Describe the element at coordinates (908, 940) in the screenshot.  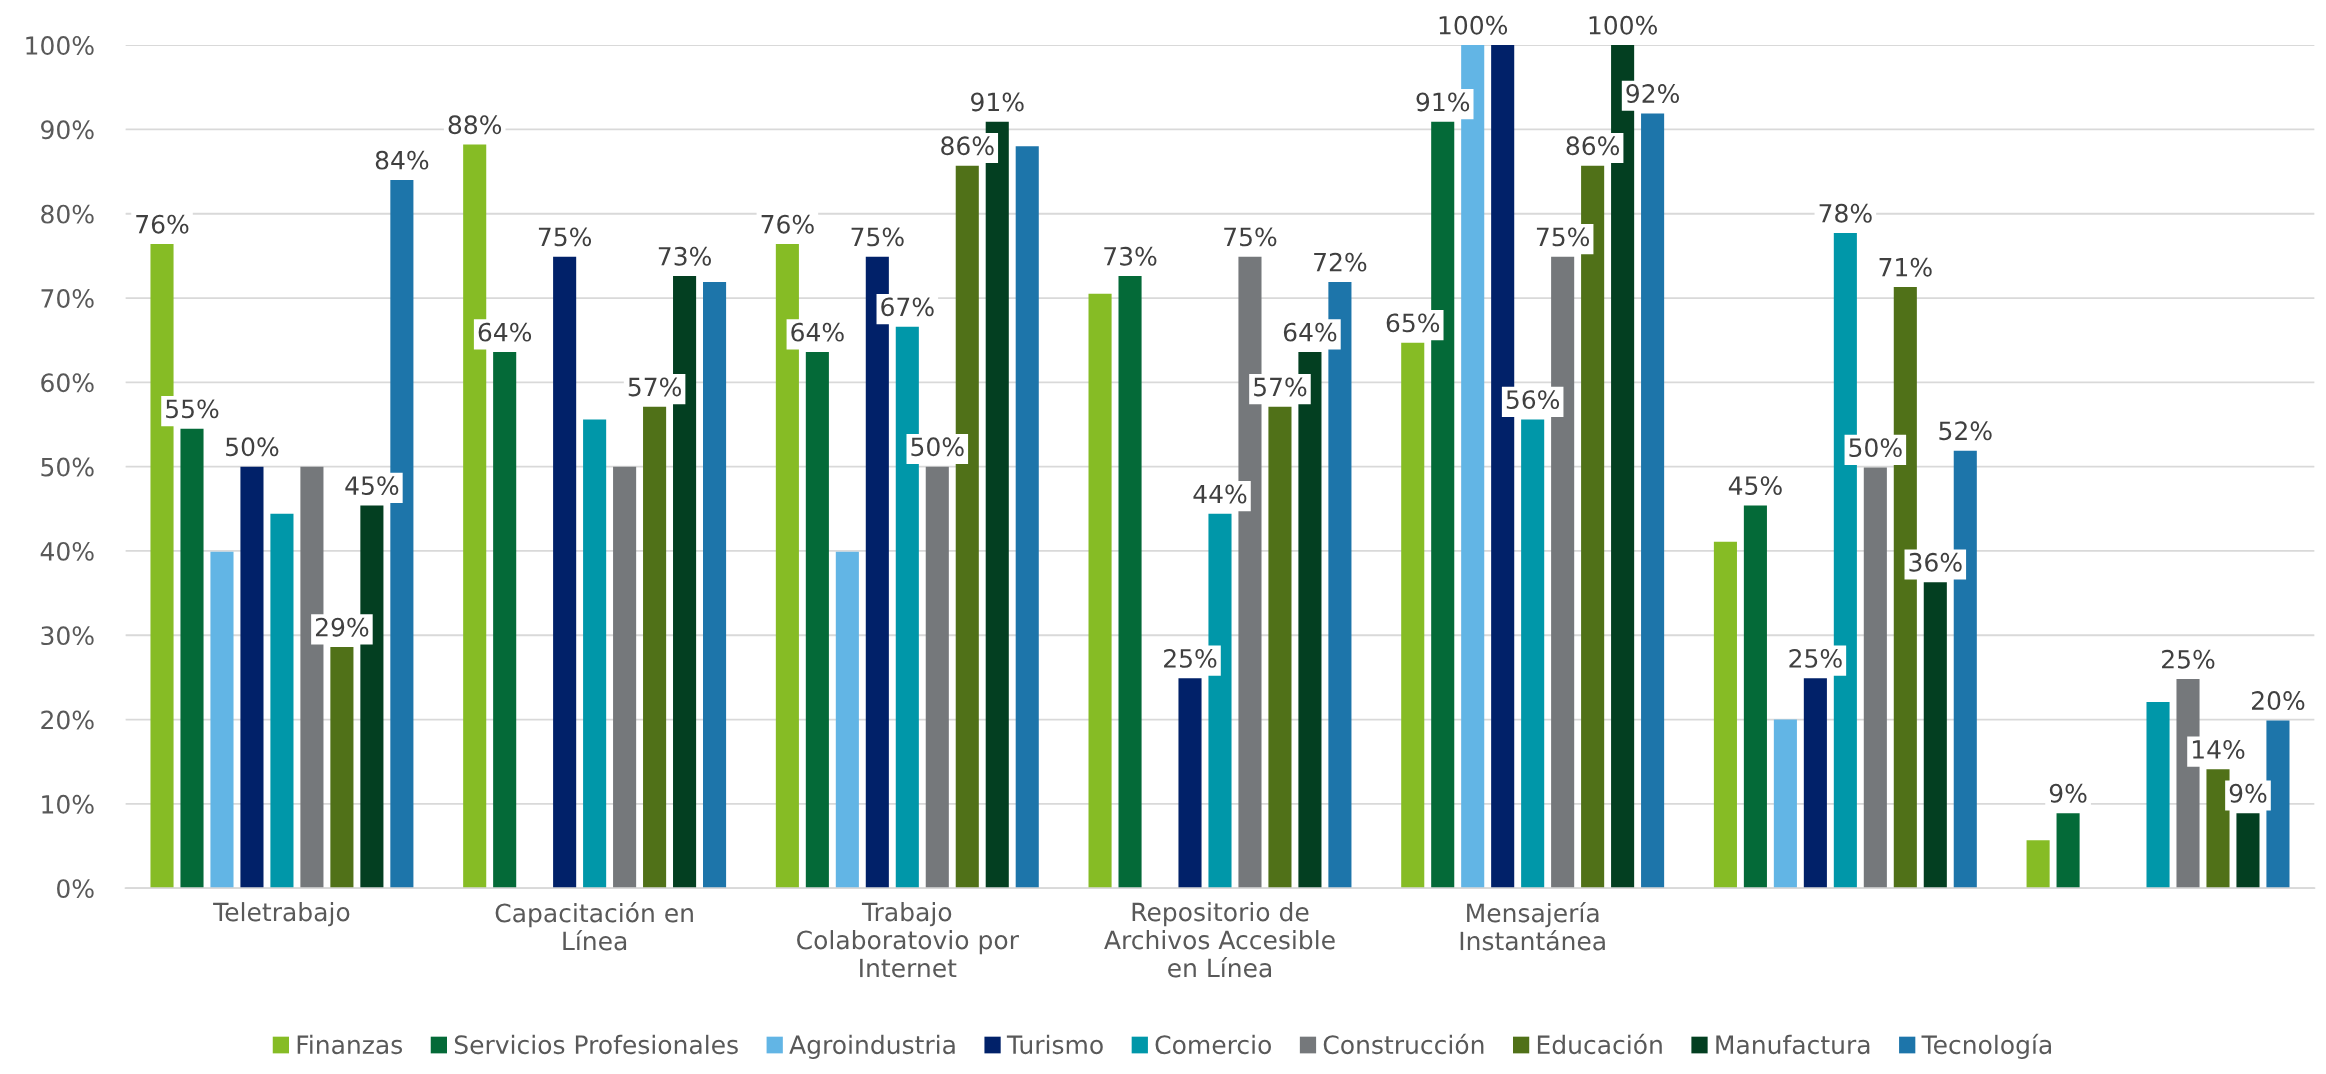
I see `x-tick-label: Trabajo Colaboratovio por Internet` at that location.